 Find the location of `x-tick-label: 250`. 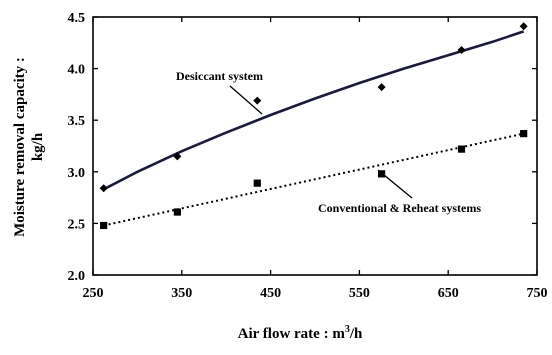

x-tick-label: 250 is located at coordinates (93, 293).